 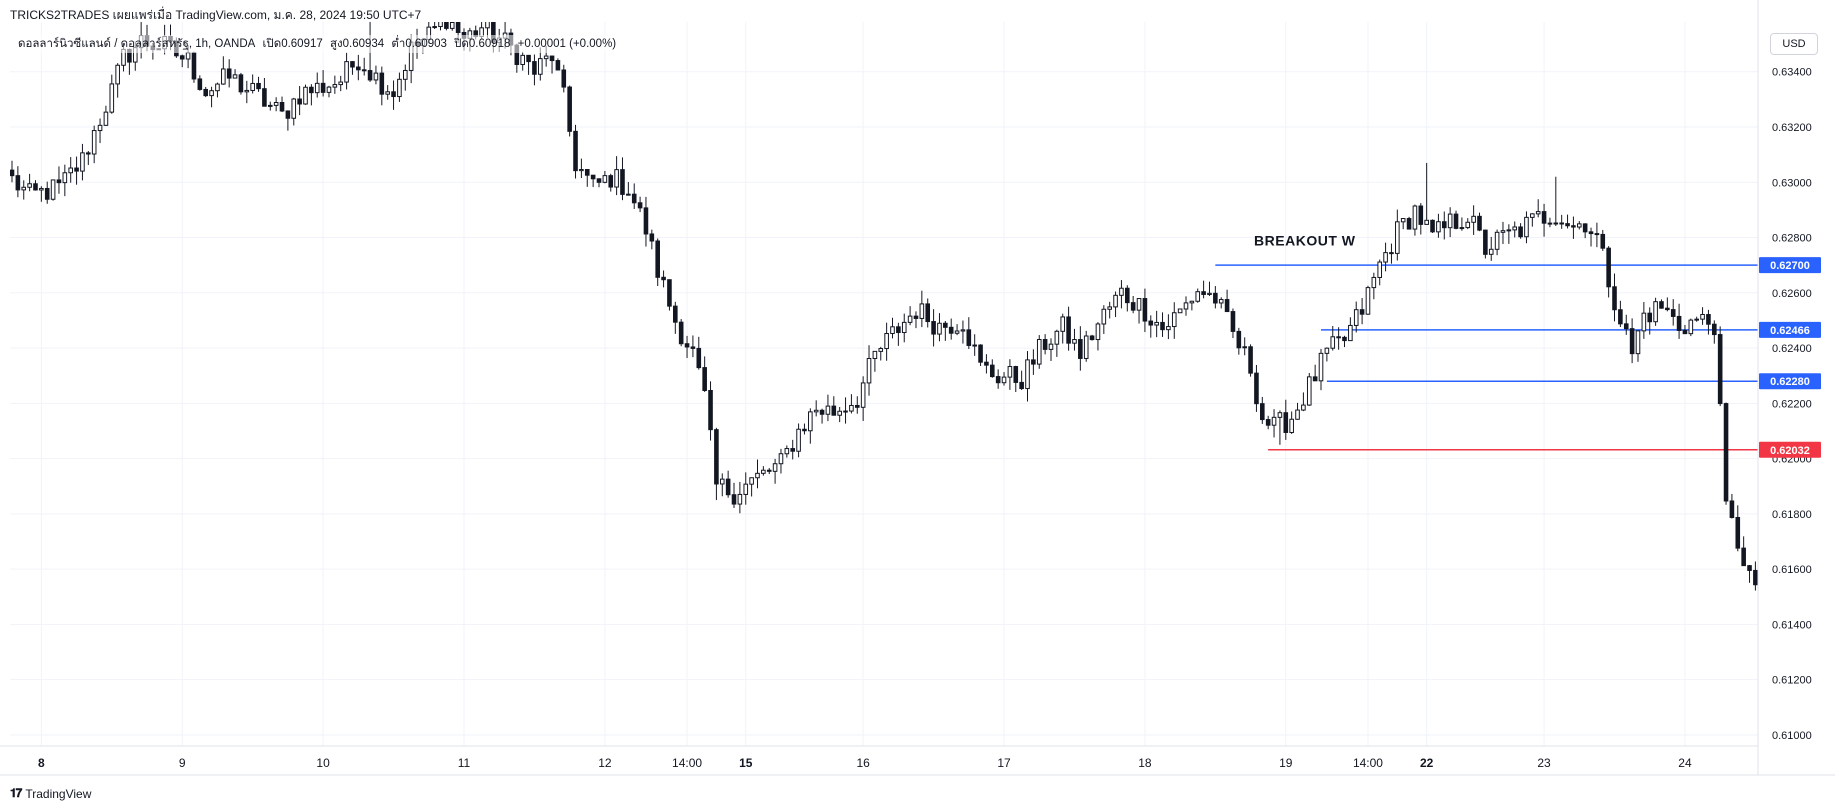 I want to click on tradingview-logo: 𝟏𝟕 TradingView, so click(x=50, y=793).